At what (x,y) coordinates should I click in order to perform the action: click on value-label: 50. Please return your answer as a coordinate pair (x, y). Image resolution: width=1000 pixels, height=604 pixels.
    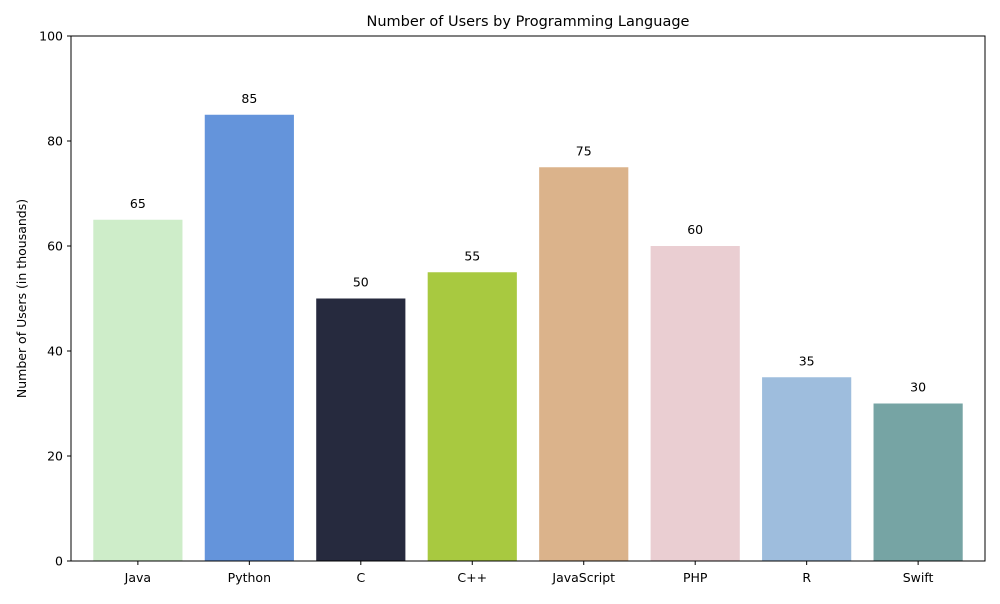
    Looking at the image, I should click on (361, 282).